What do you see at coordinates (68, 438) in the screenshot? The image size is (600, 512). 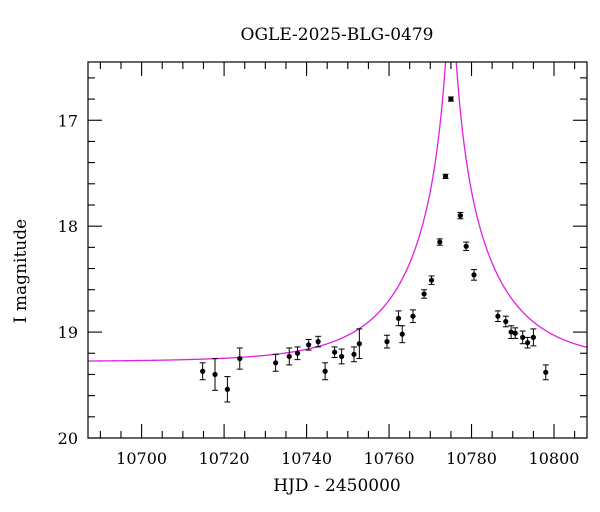 I see `y-tick-label: 20` at bounding box center [68, 438].